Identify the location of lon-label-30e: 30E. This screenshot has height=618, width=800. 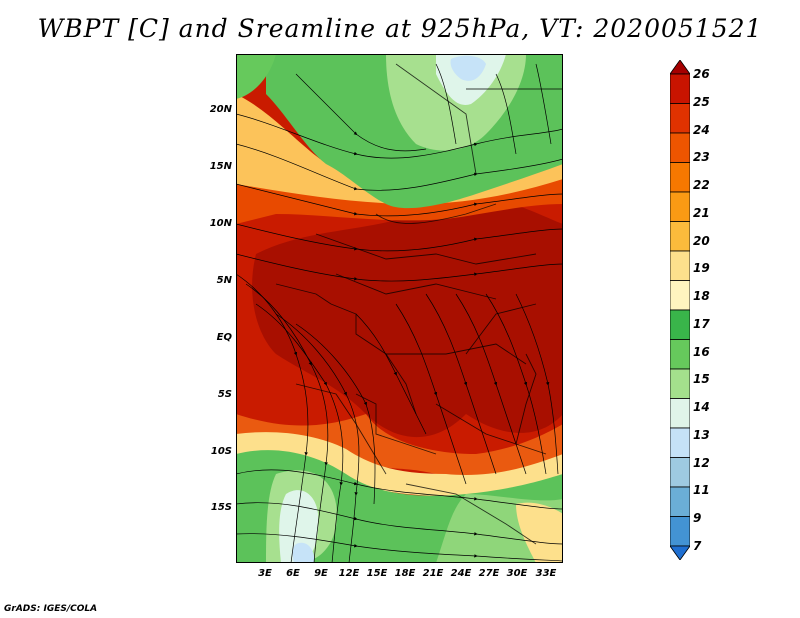
(517, 573).